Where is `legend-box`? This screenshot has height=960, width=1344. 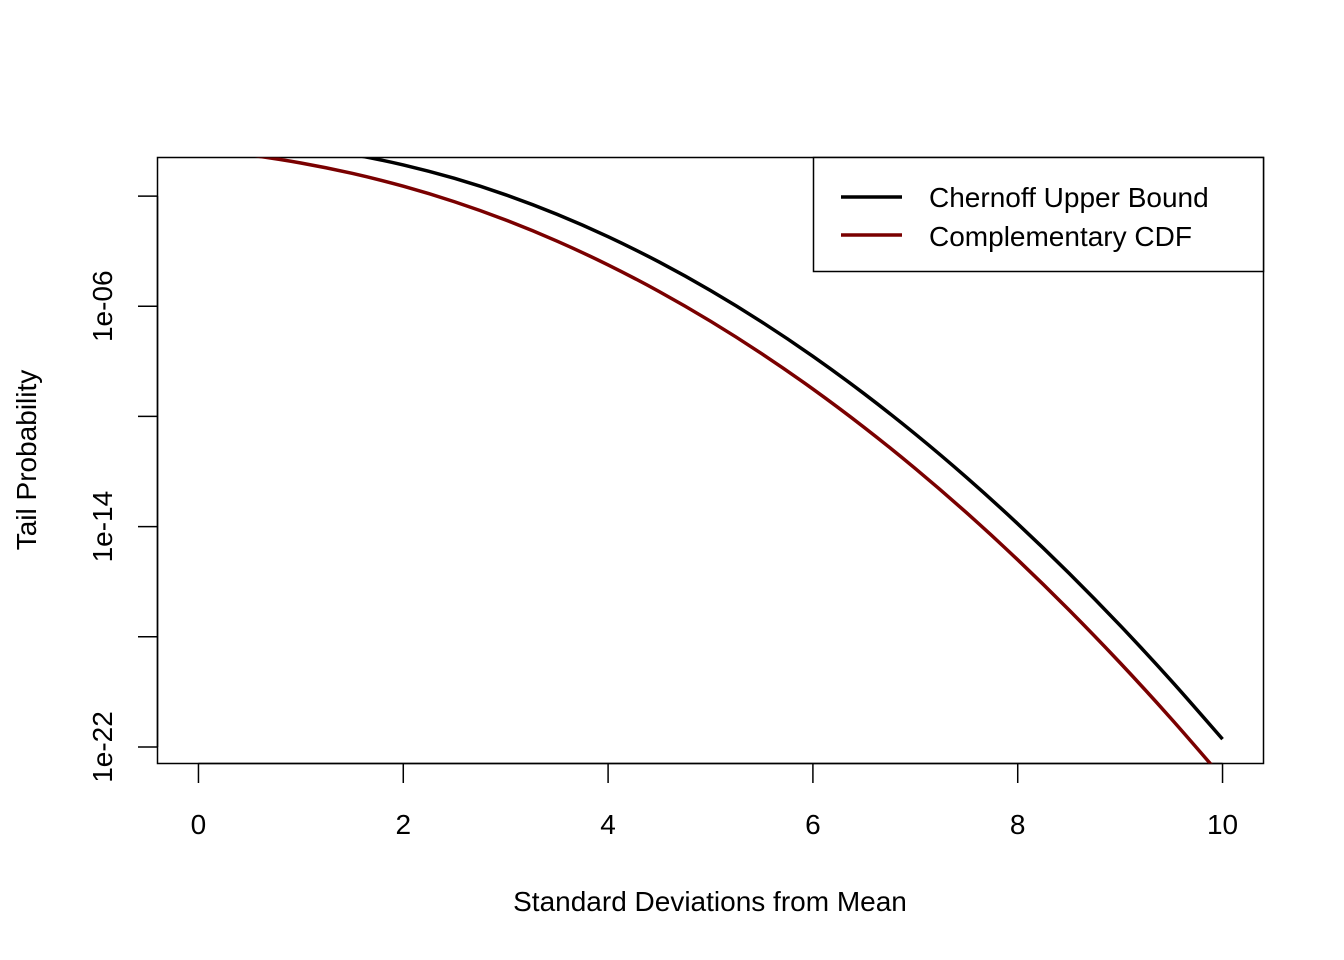
legend-box is located at coordinates (1038, 214).